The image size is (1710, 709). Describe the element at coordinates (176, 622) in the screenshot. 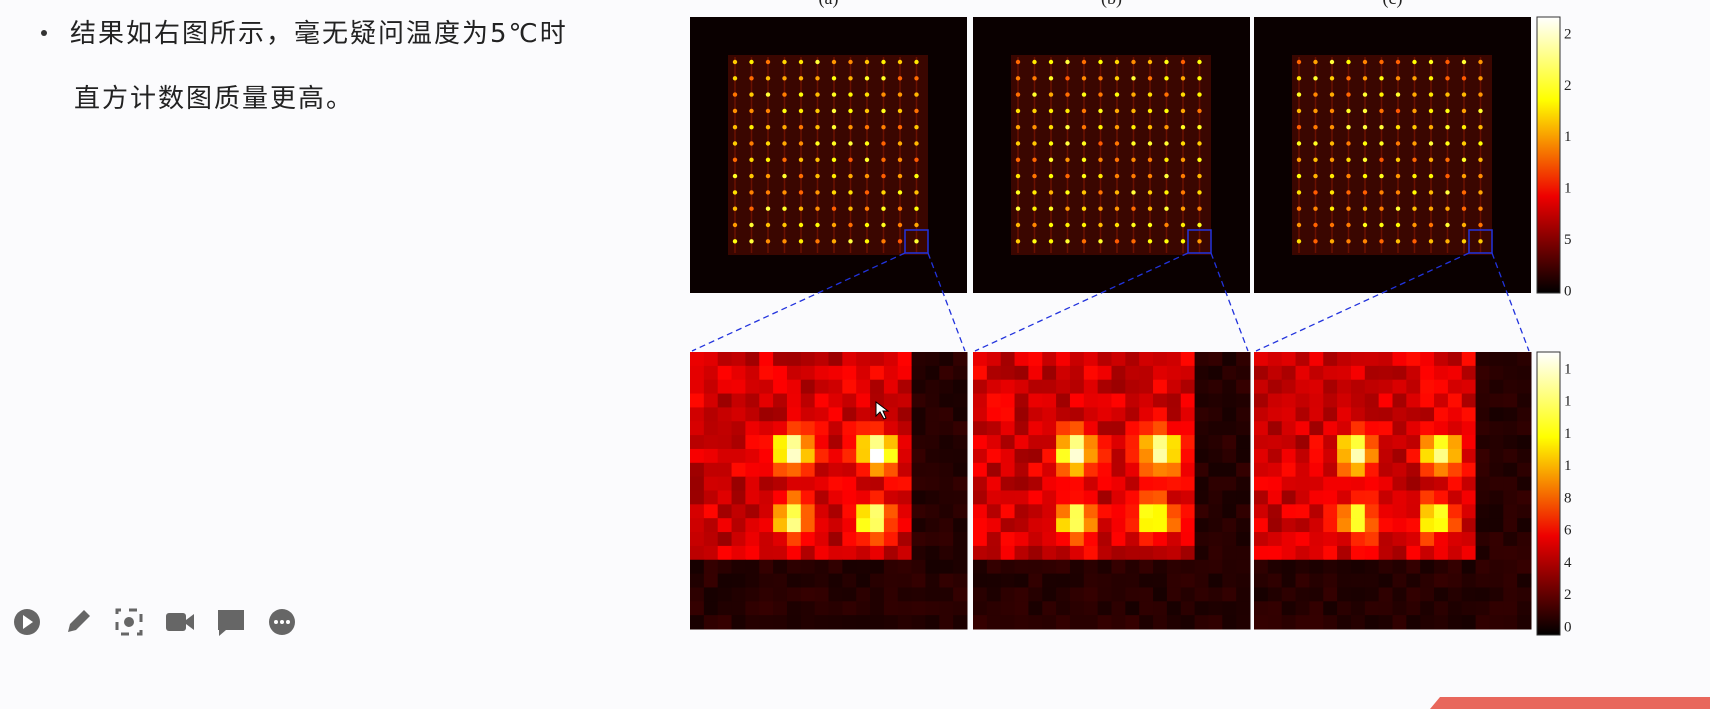

I see `camera-button` at that location.